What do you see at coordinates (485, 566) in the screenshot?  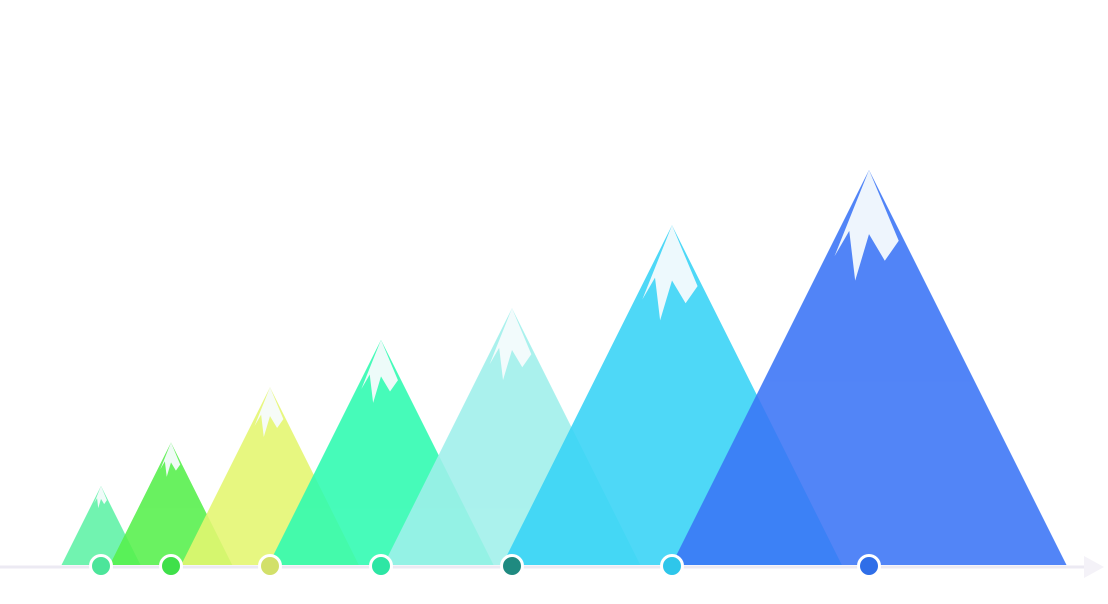 I see `marker-series` at bounding box center [485, 566].